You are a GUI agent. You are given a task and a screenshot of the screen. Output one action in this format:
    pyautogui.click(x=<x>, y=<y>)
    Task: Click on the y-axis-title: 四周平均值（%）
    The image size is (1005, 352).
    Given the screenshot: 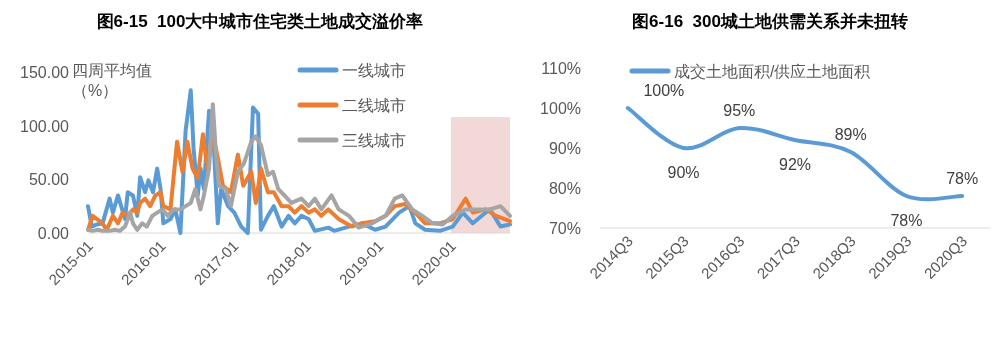 What is the action you would take?
    pyautogui.click(x=112, y=80)
    